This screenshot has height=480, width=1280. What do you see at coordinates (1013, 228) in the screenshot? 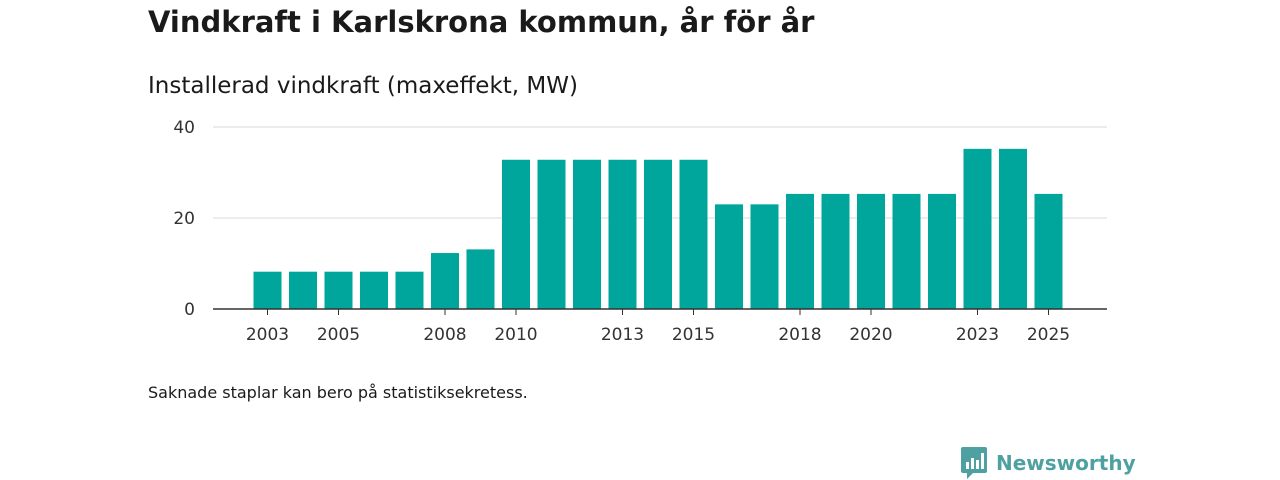
I see `bar-2024` at bounding box center [1013, 228].